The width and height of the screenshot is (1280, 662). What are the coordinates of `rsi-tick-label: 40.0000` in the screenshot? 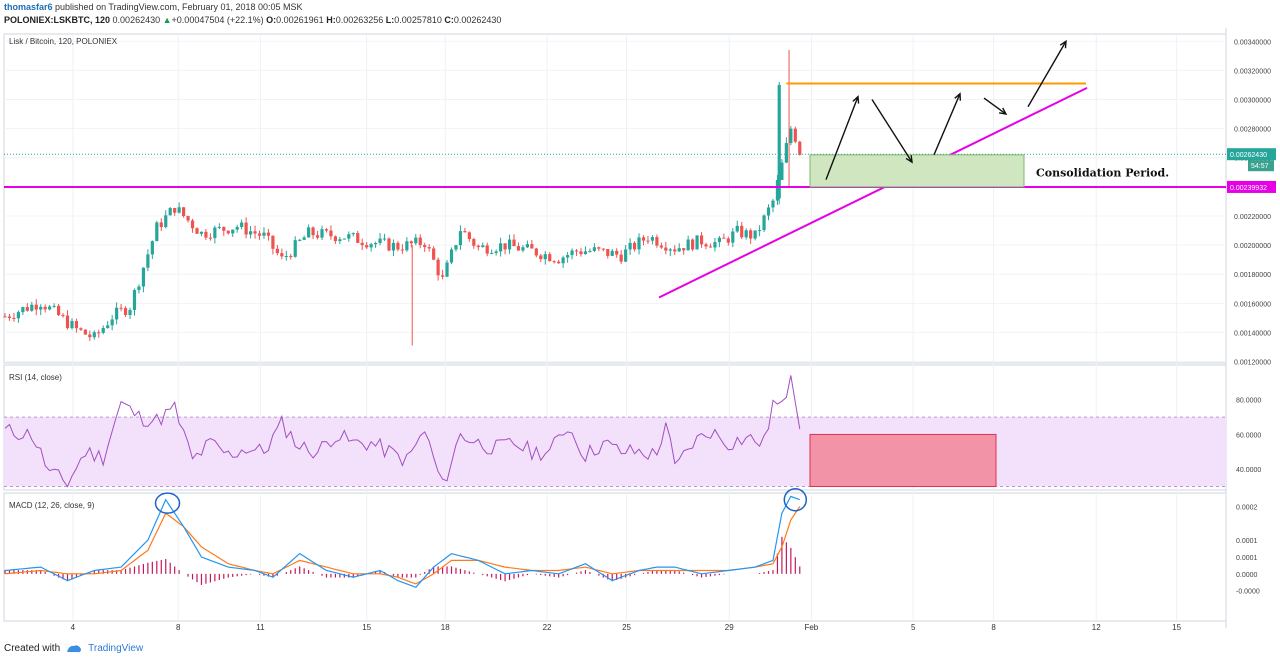 It's located at (1248, 470).